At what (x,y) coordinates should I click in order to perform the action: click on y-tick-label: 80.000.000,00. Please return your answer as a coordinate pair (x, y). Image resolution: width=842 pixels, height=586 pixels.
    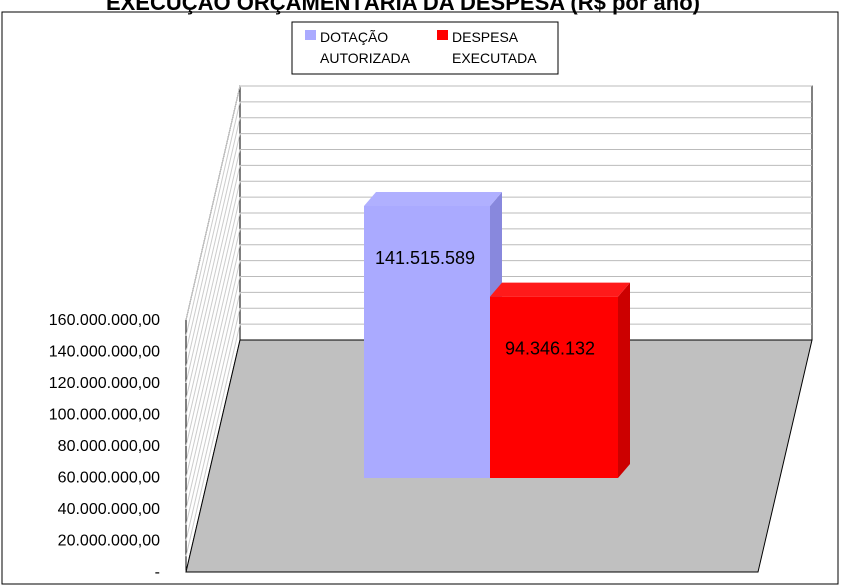
    Looking at the image, I should click on (109, 446).